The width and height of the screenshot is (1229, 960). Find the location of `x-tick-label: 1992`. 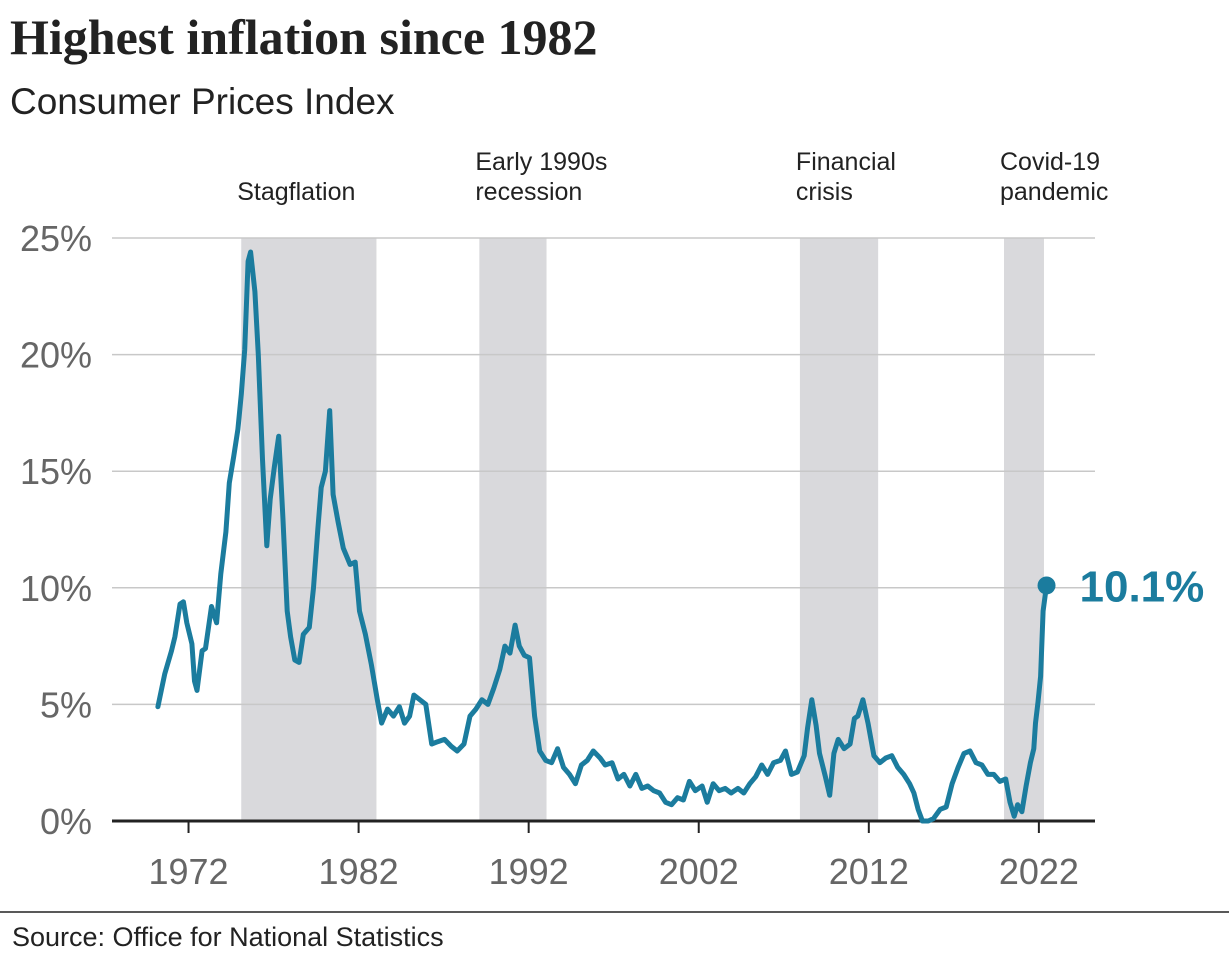

x-tick-label: 1992 is located at coordinates (529, 871).